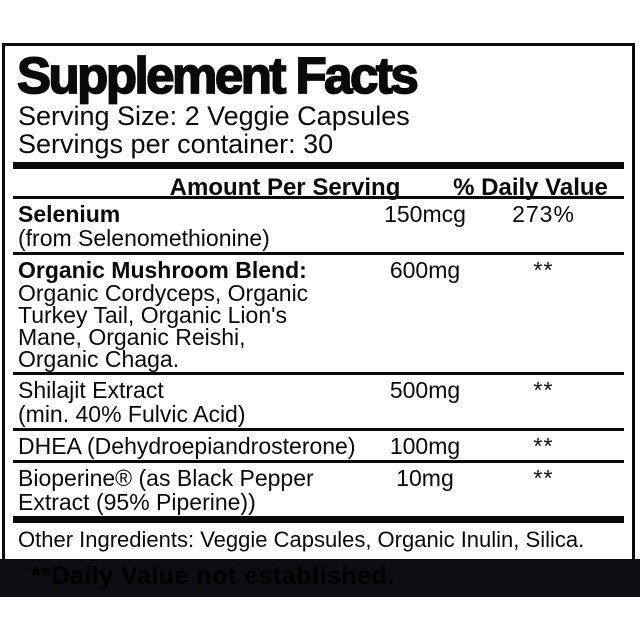  Describe the element at coordinates (214, 116) in the screenshot. I see `serving-size: Serving Size: 2 Veggie Capsules` at that location.